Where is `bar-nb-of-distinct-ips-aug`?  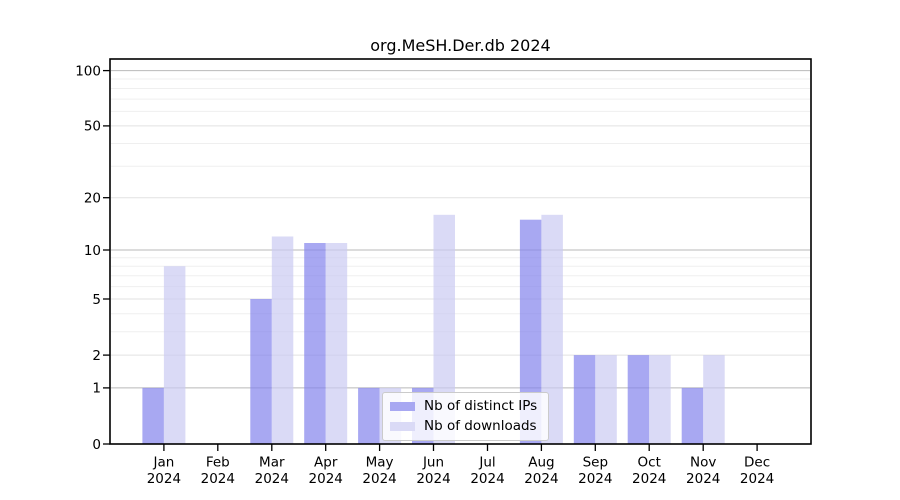 bar-nb-of-distinct-ips-aug is located at coordinates (530, 331).